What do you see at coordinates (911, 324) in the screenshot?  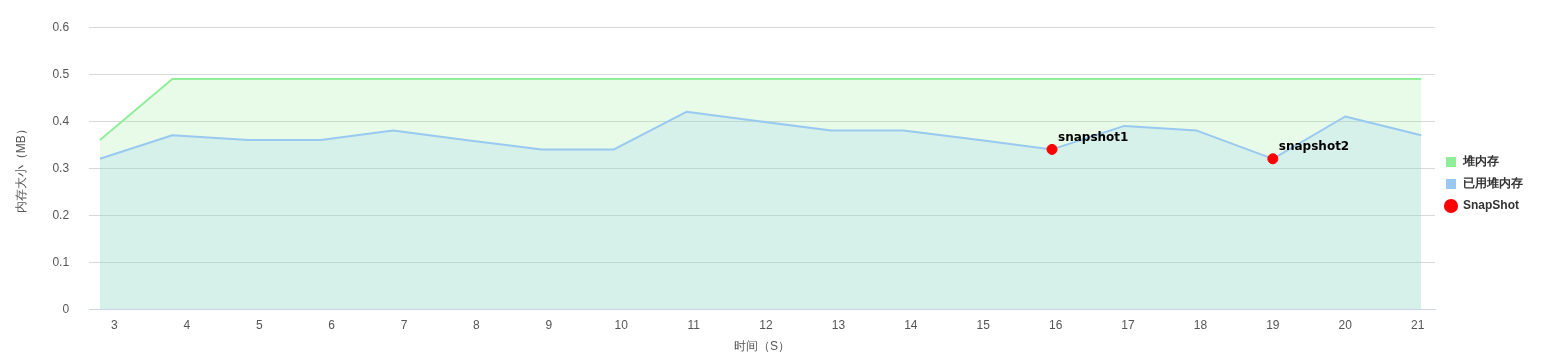 I see `x-tick-label: 14` at bounding box center [911, 324].